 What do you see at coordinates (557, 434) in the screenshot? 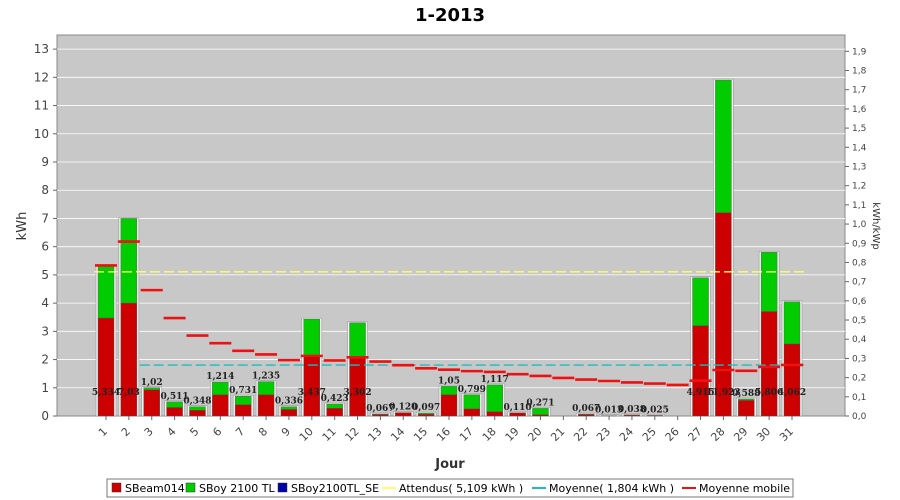
I see `x-tick-label: 21` at bounding box center [557, 434].